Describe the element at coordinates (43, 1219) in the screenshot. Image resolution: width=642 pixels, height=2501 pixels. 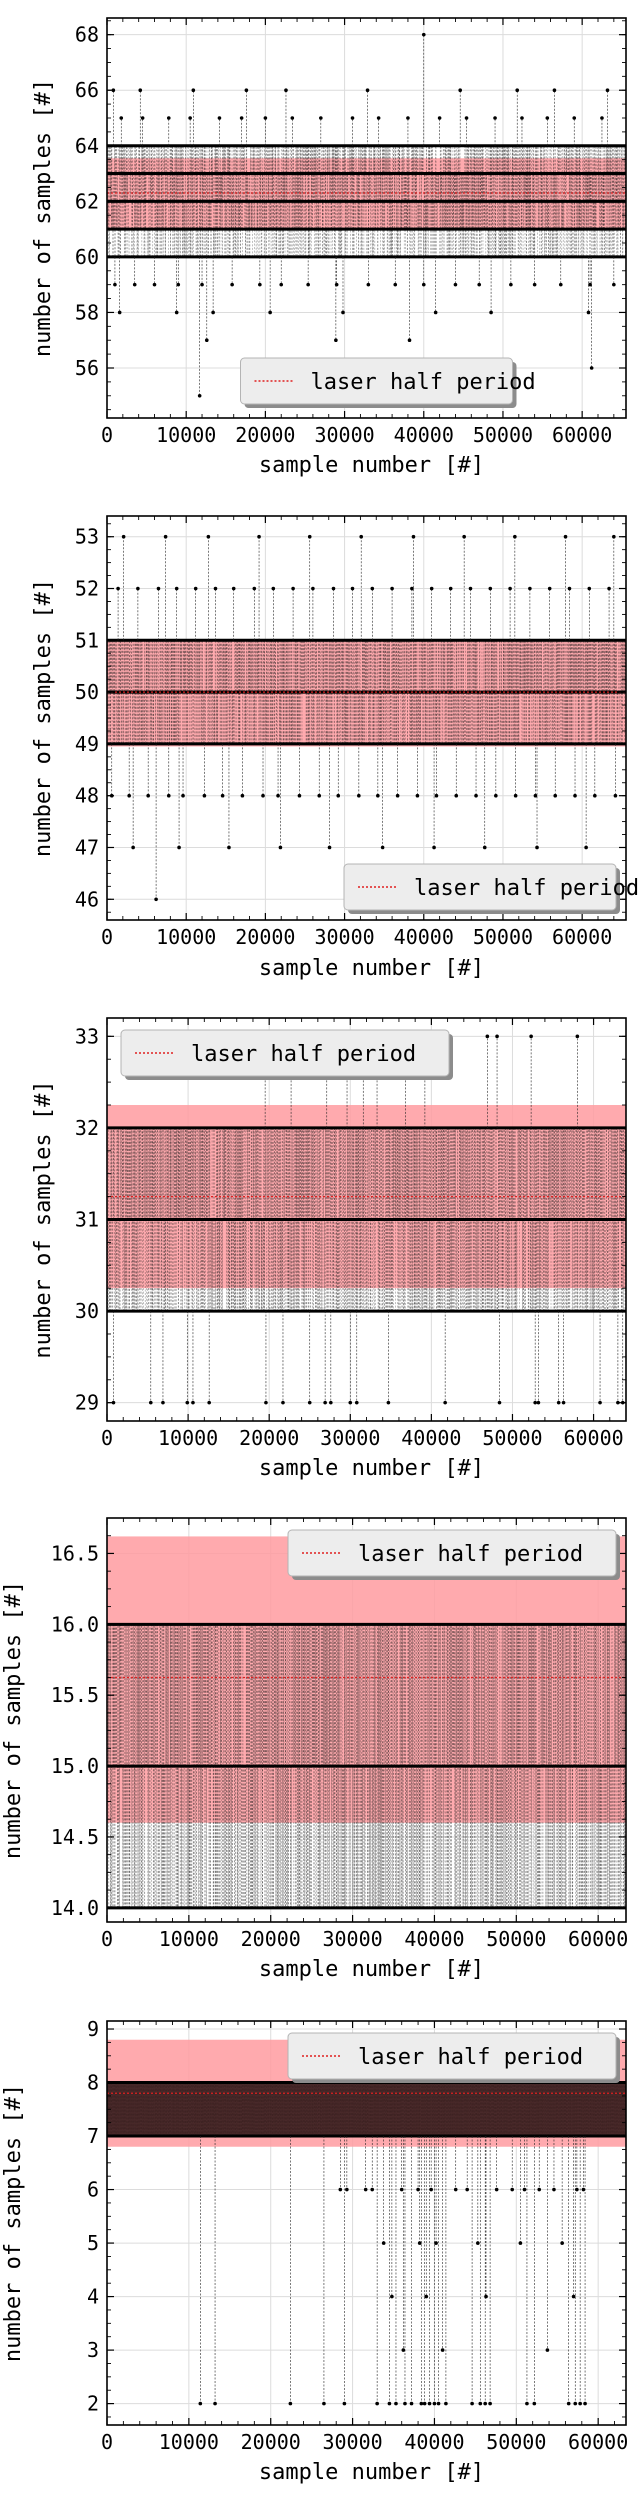
I see `y-axis-label: number of samples [#]` at that location.